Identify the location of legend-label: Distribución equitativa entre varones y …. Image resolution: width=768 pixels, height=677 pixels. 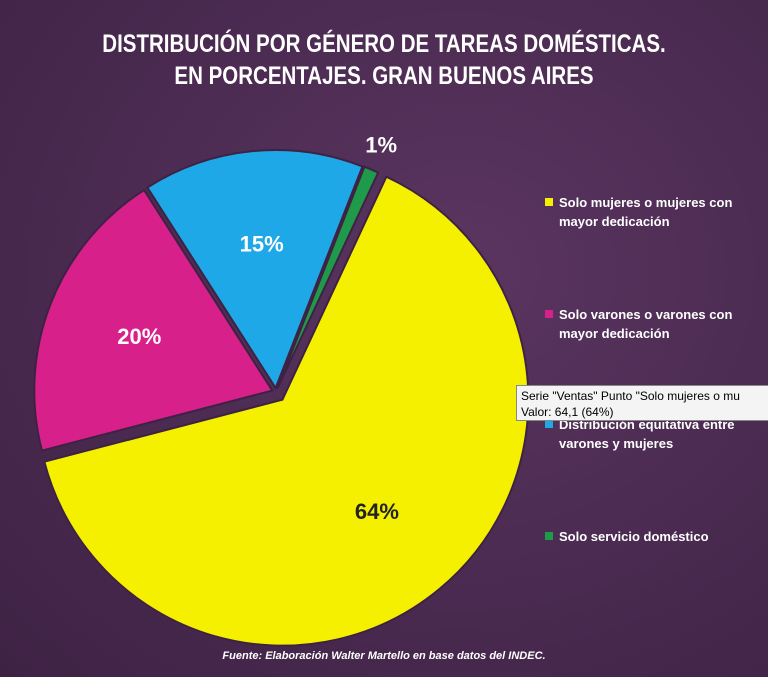
(647, 434).